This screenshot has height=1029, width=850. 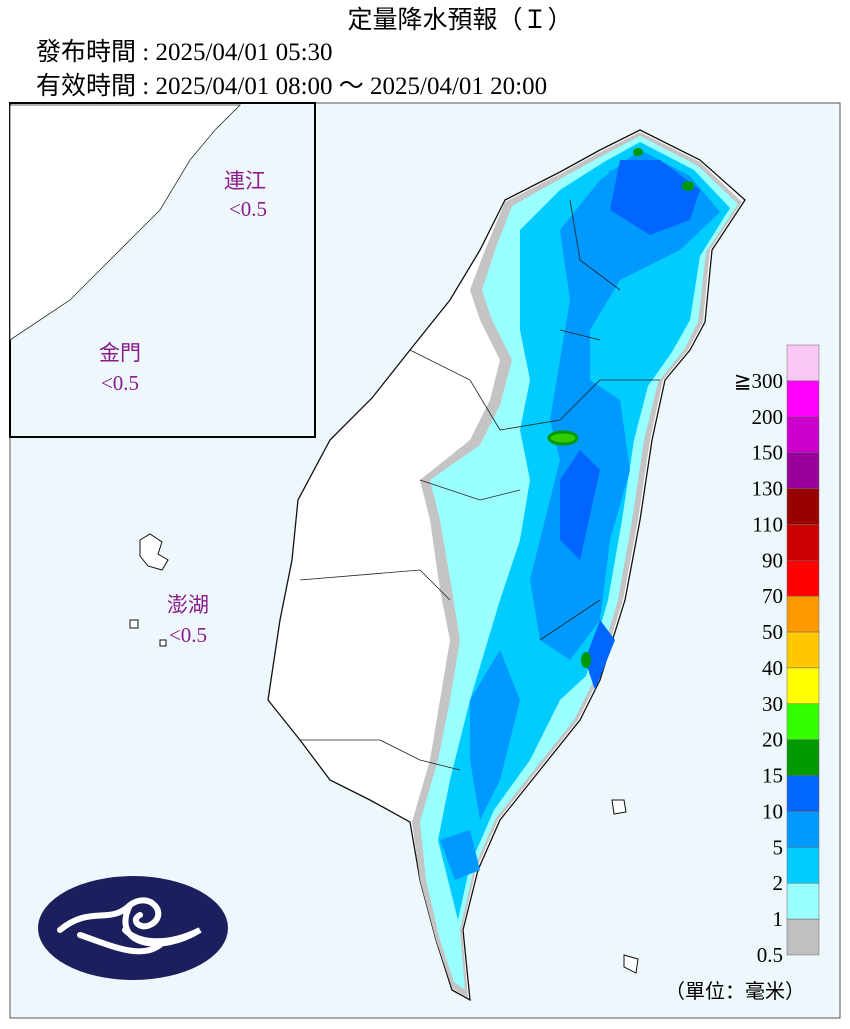 I want to click on legend-label: 90, so click(x=772, y=560).